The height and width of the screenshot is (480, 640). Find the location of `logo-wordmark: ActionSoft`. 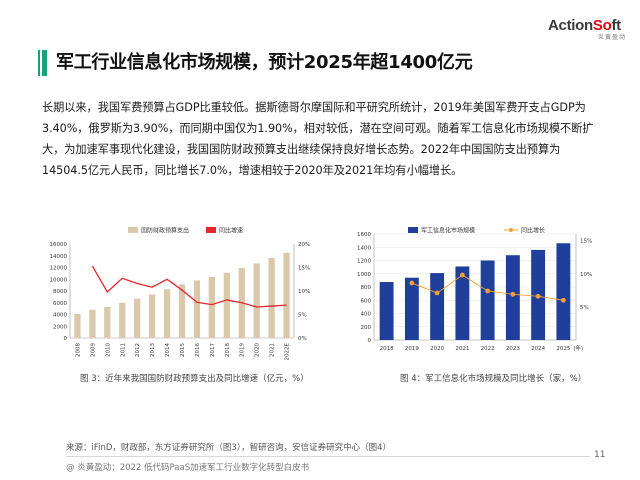

logo-wordmark: ActionSoft is located at coordinates (584, 25).